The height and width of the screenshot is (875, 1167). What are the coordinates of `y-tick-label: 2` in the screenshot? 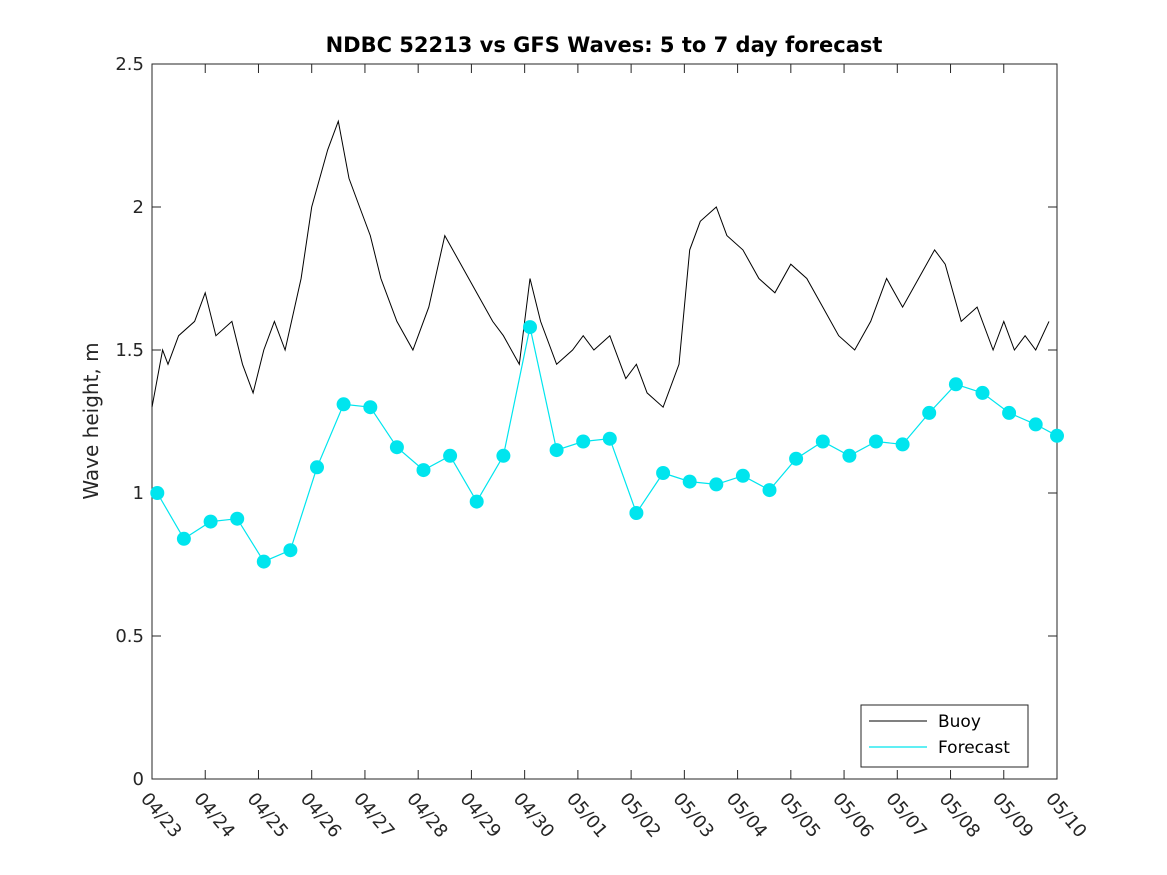 It's located at (138, 207).